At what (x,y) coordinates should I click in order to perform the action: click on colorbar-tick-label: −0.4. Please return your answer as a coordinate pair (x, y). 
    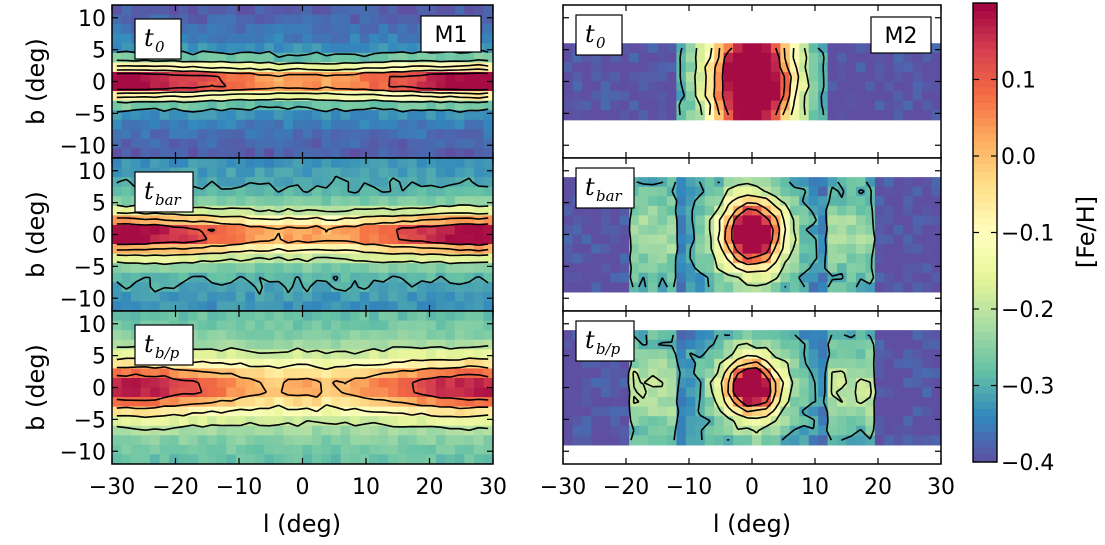
    Looking at the image, I should click on (1027, 463).